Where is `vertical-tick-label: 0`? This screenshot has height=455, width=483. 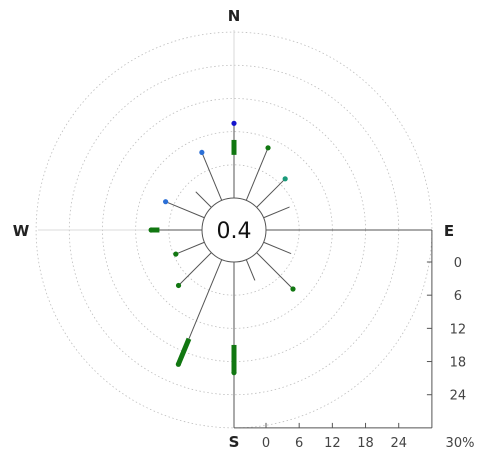 vertical-tick-label: 0 is located at coordinates (458, 263).